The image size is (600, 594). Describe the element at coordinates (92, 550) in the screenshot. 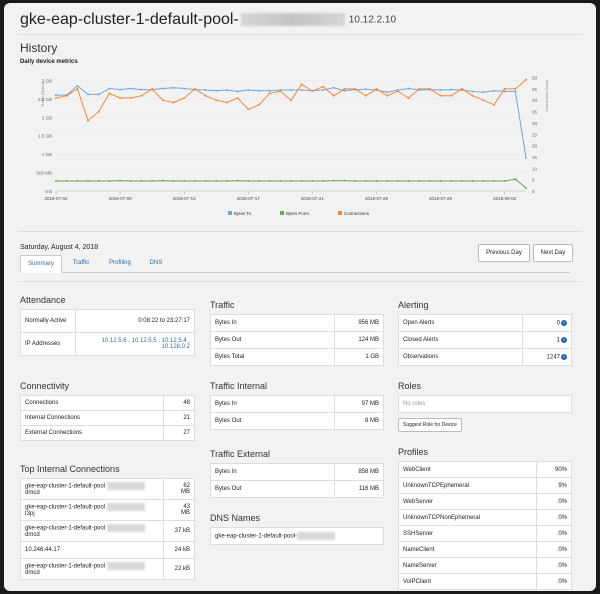

I see `top-internal-host: 10.246.44.17` at that location.